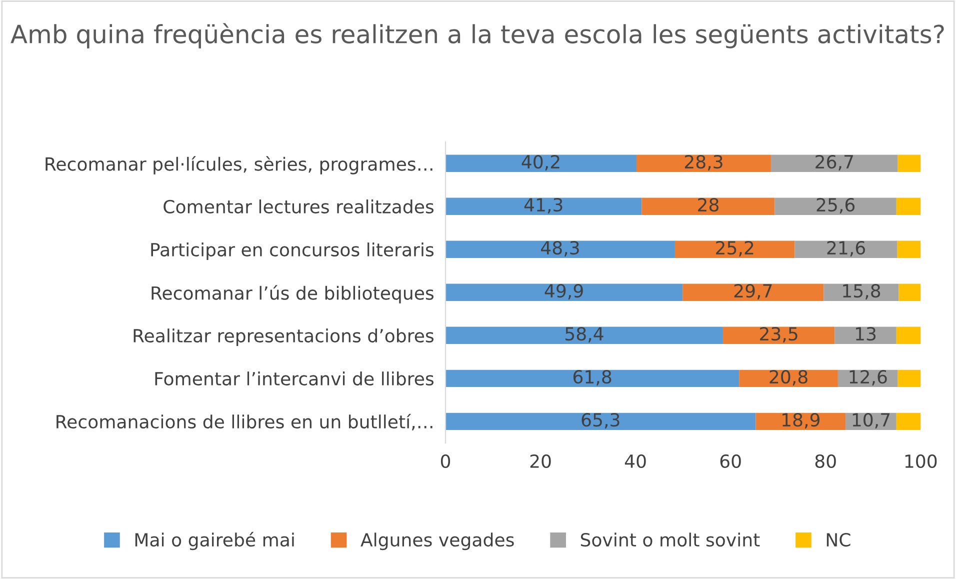 This screenshot has width=956, height=579. I want to click on data-label: 58,4, so click(585, 334).